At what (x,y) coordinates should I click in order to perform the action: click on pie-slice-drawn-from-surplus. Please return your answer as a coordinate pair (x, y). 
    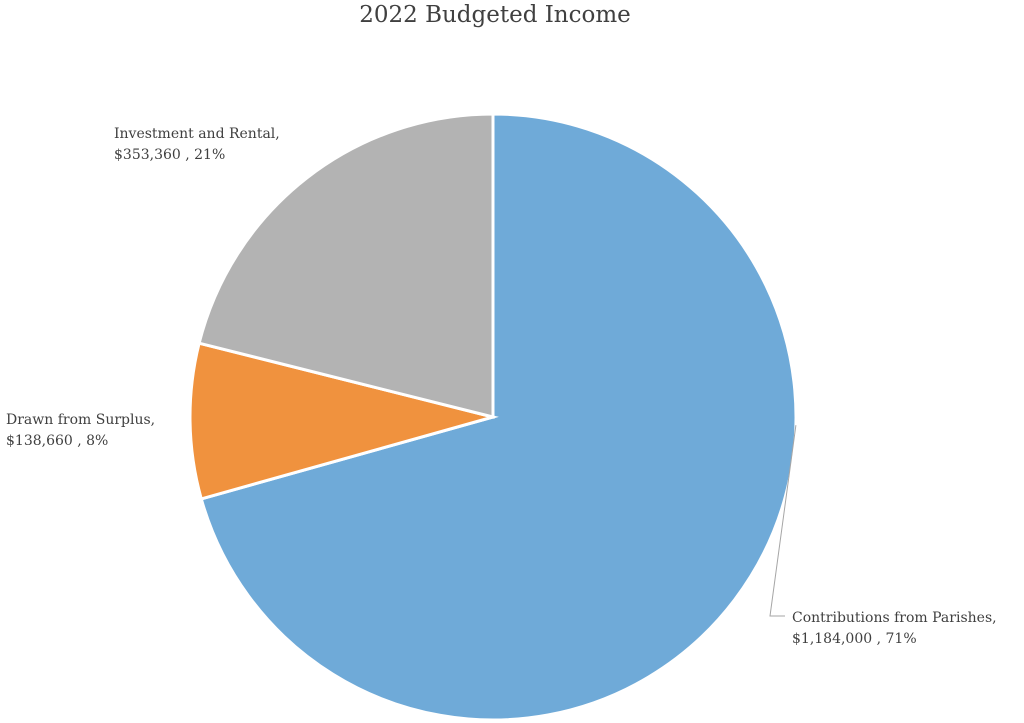
    Looking at the image, I should click on (343, 421).